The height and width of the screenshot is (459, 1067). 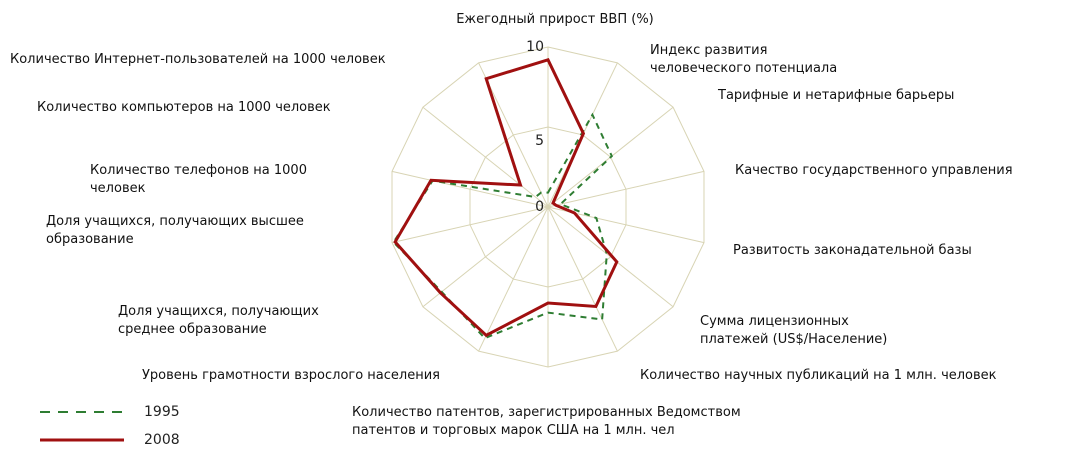 I want to click on y-tick-label: 5, so click(x=539, y=141).